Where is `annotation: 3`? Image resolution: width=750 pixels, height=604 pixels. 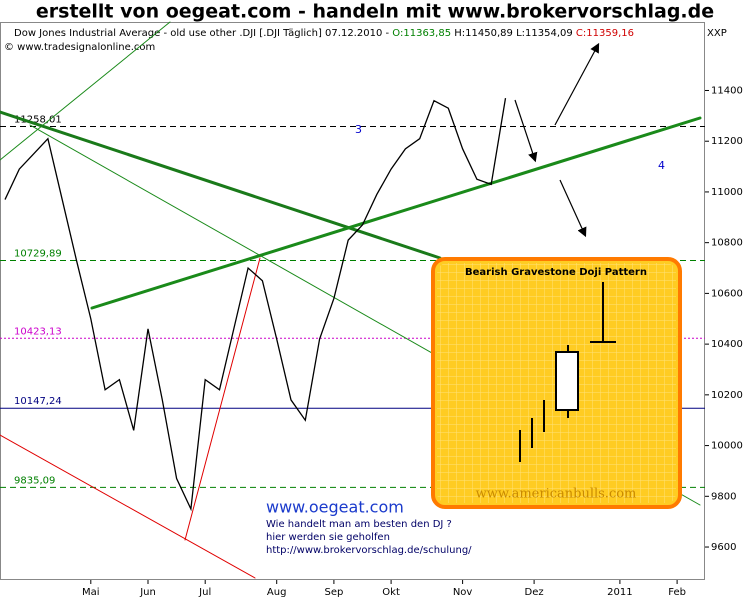 annotation: 3 is located at coordinates (358, 129).